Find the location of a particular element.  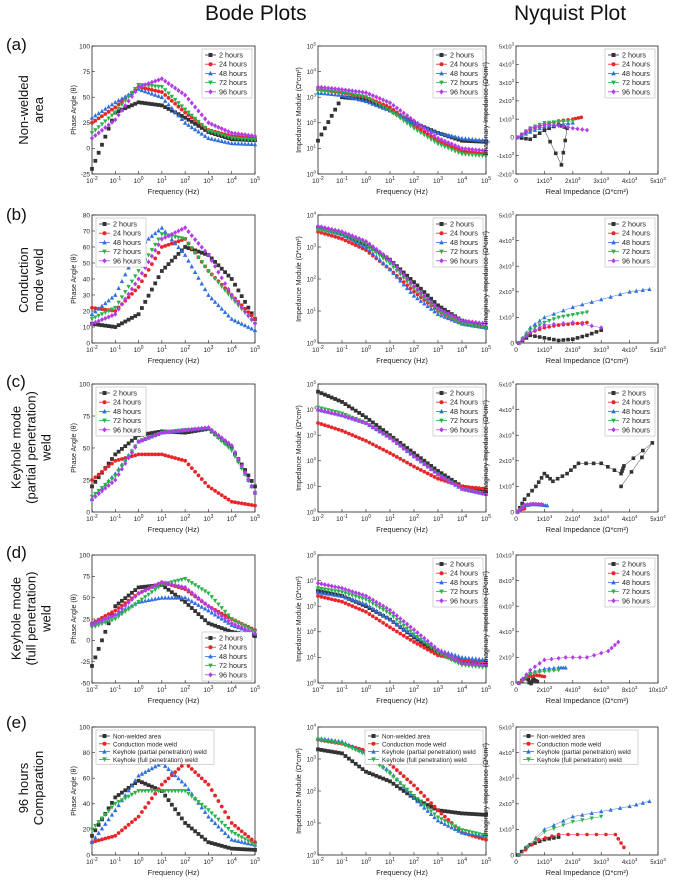

y-tick-label: 40 is located at coordinates (87, 279).